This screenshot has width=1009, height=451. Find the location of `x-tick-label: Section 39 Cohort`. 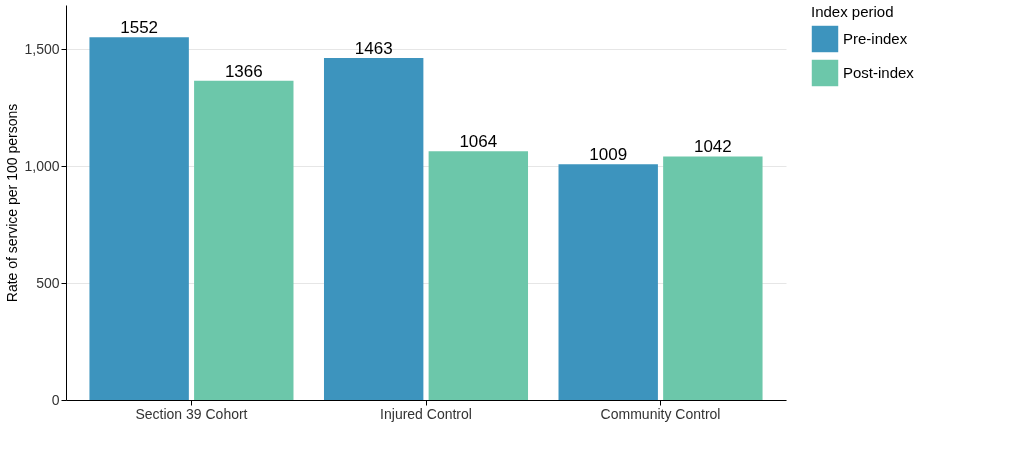

x-tick-label: Section 39 Cohort is located at coordinates (191, 413).